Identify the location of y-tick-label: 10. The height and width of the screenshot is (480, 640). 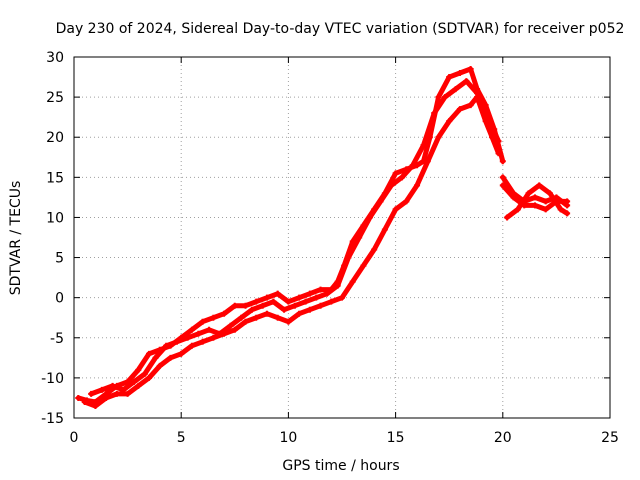
(55, 218).